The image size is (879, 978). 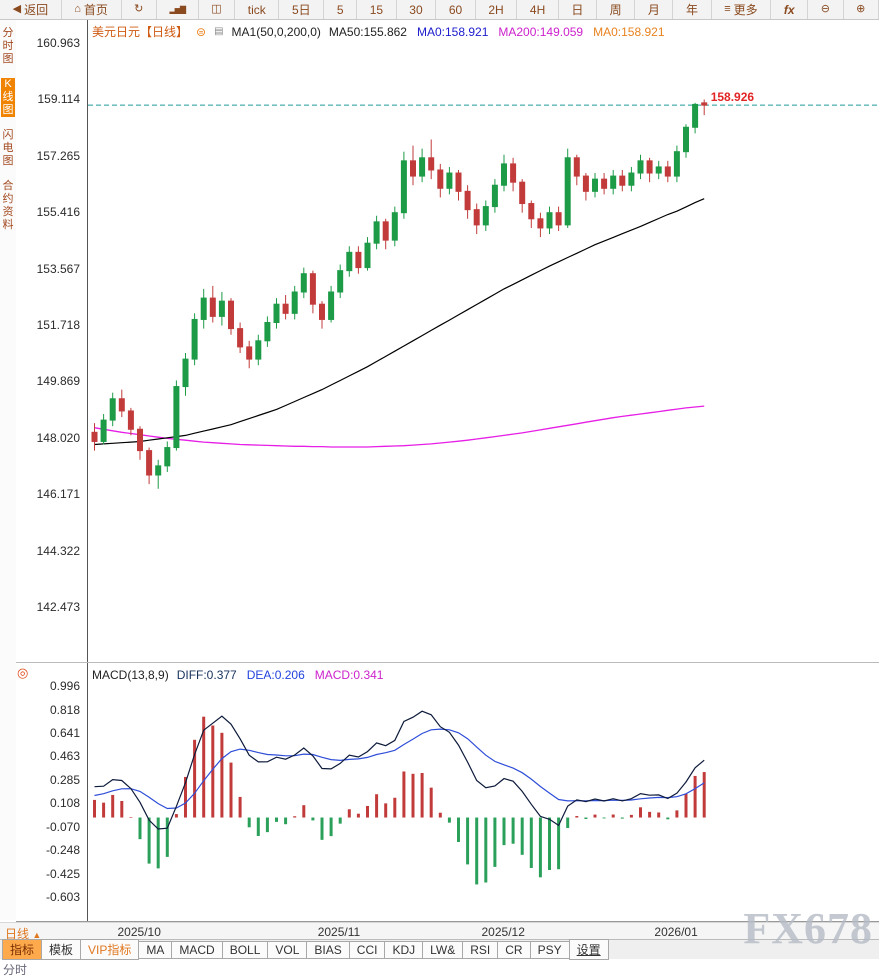 I want to click on interval-5m-button-label: 5, so click(x=340, y=10).